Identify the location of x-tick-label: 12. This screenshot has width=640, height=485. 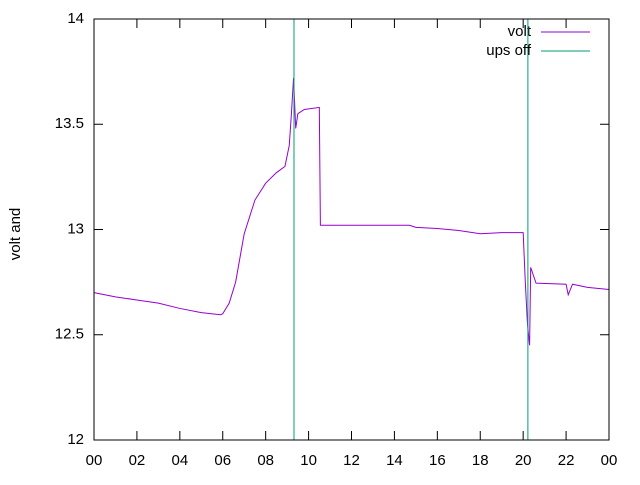
(351, 460).